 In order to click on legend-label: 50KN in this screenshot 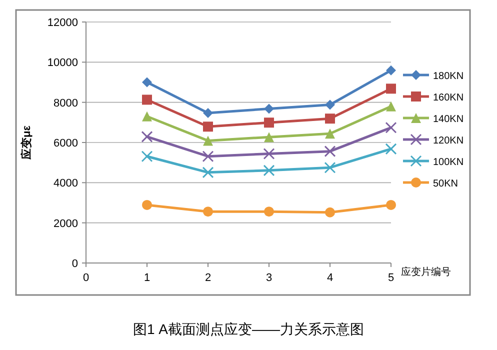, I will do `click(445, 184)`.